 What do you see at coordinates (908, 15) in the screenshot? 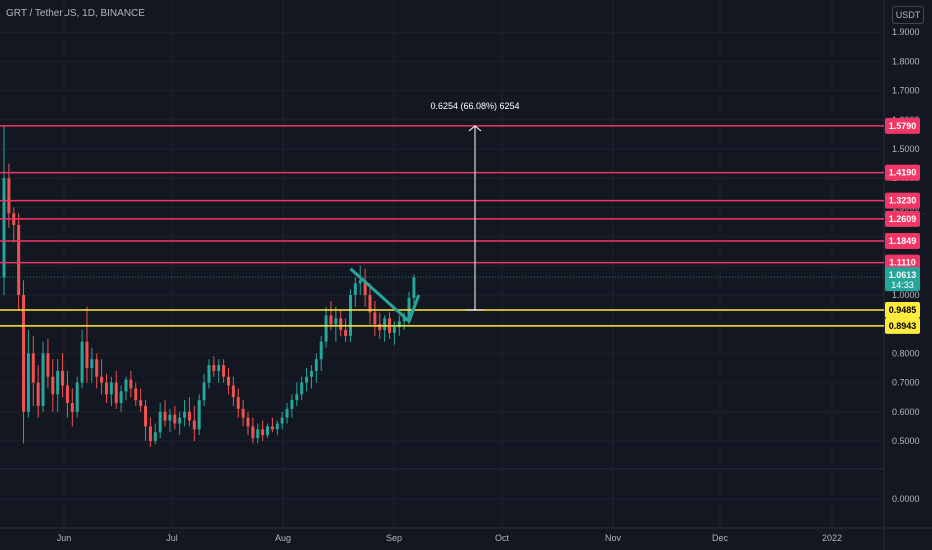
I see `currency-unit-button: USDT` at bounding box center [908, 15].